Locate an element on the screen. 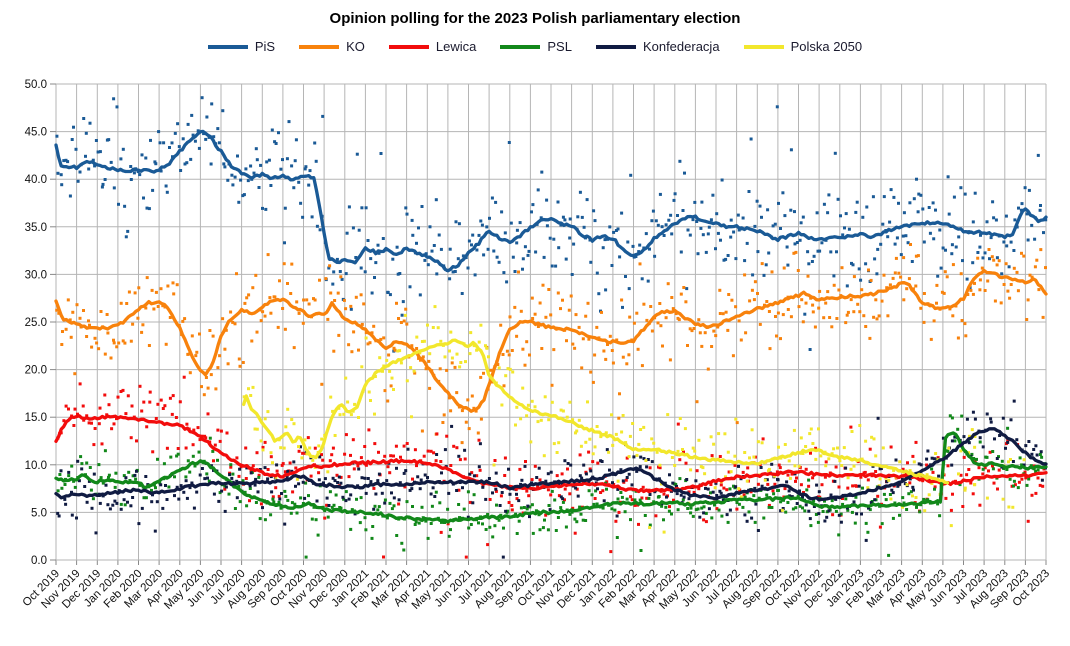 The image size is (1070, 646). y-tick-label: 20.0 is located at coordinates (36, 371).